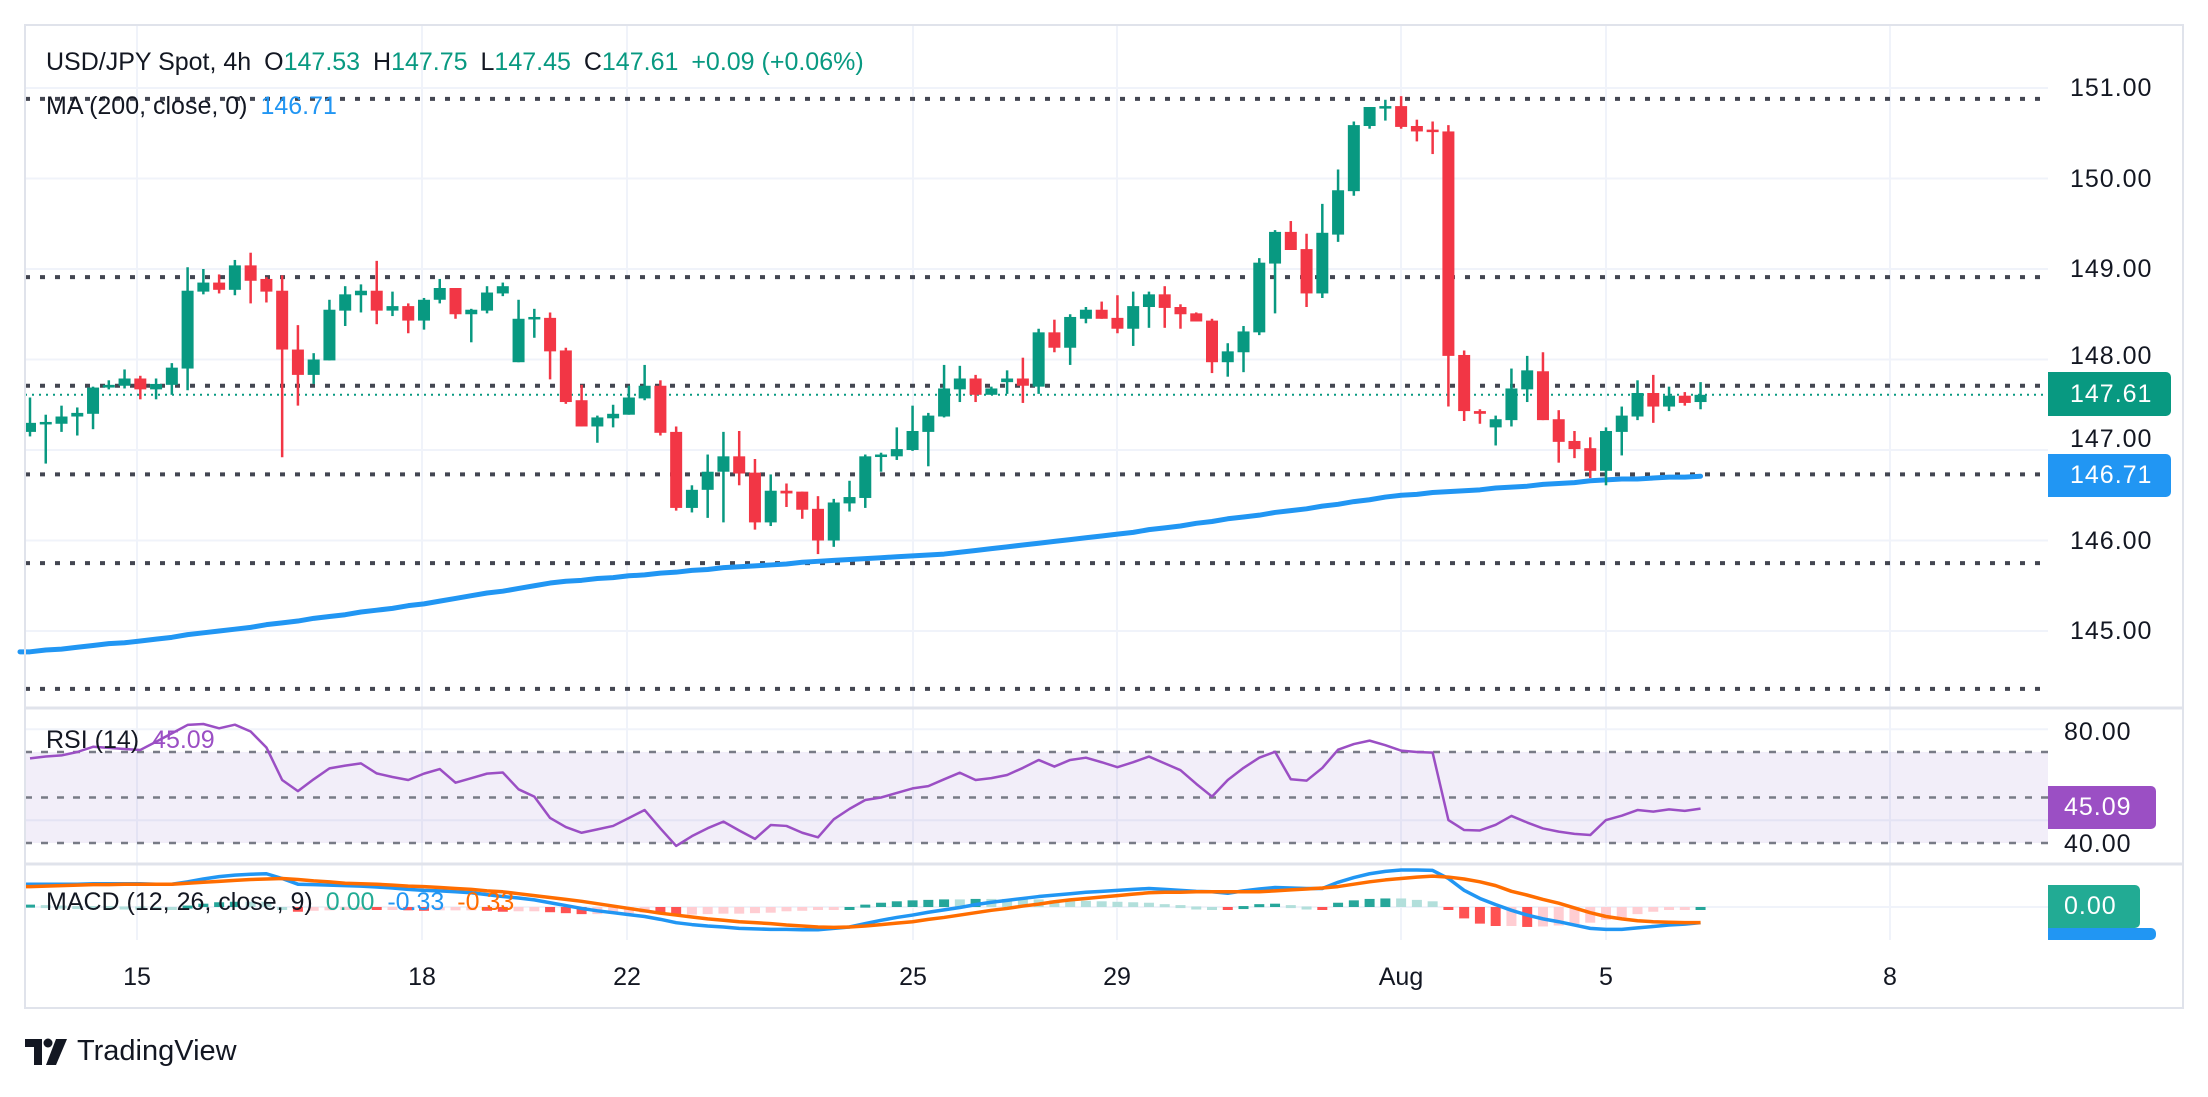 This screenshot has width=2208, height=1097. I want to click on macd-legend-label: MACD (12, 26, close, 9), so click(179, 902).